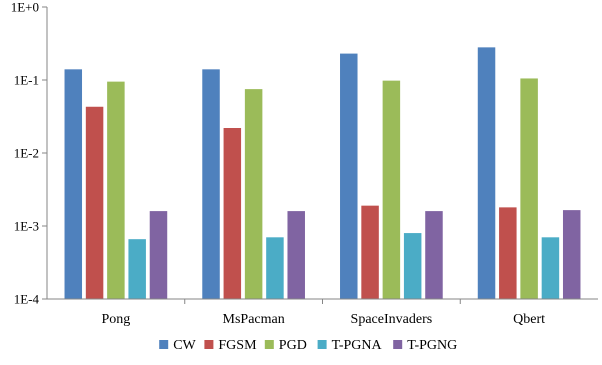  Describe the element at coordinates (529, 188) in the screenshot. I see `bar-pgd-qbert` at that location.